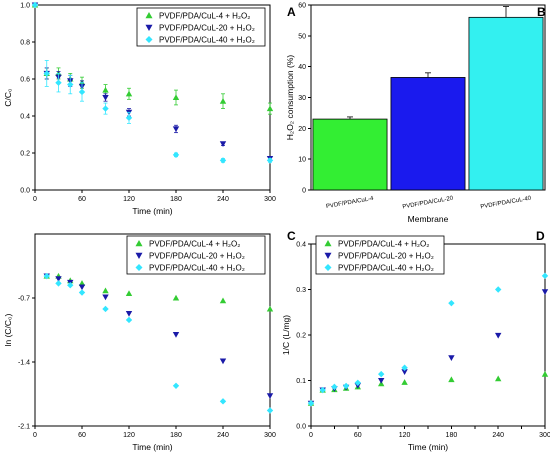 The height and width of the screenshot is (456, 550). I want to click on invc-ytick-label: 0.1, so click(301, 381).